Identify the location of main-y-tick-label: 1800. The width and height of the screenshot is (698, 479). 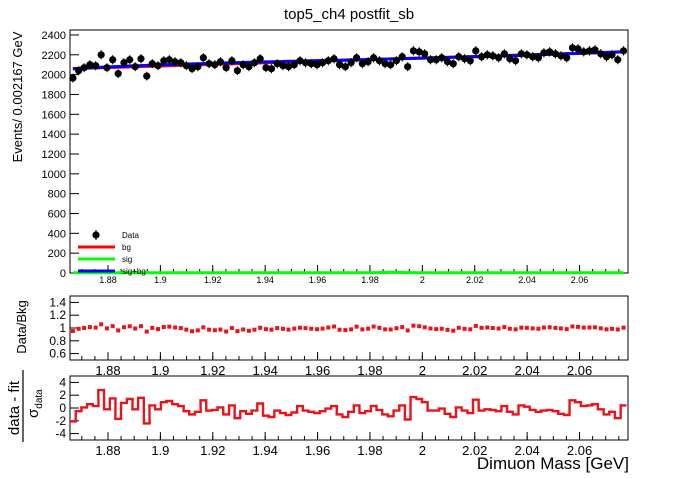
(54, 95).